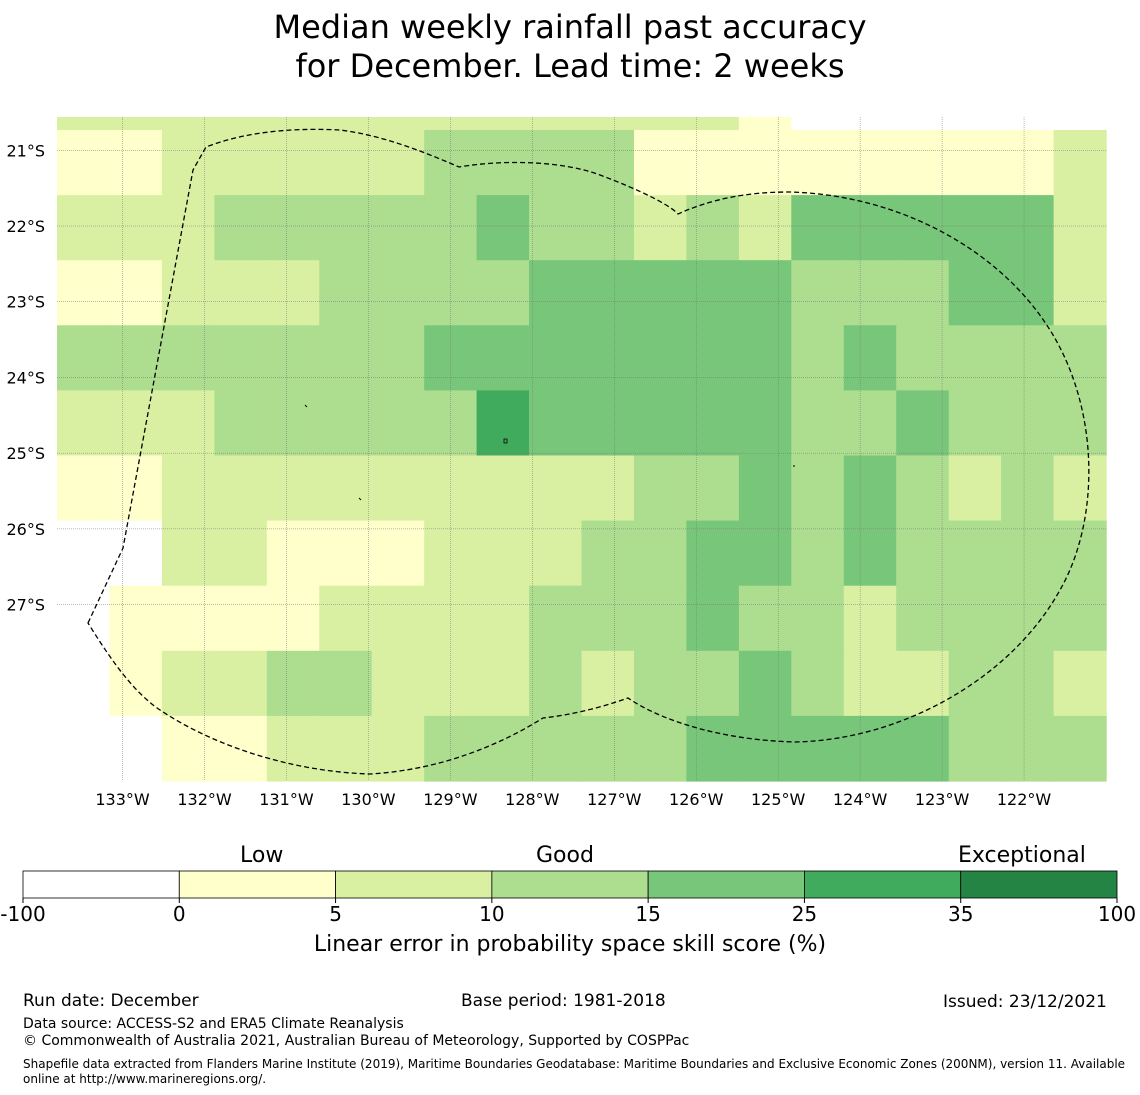 This screenshot has width=1140, height=1095. Describe the element at coordinates (122, 799) in the screenshot. I see `longitude-label: 133°W` at that location.